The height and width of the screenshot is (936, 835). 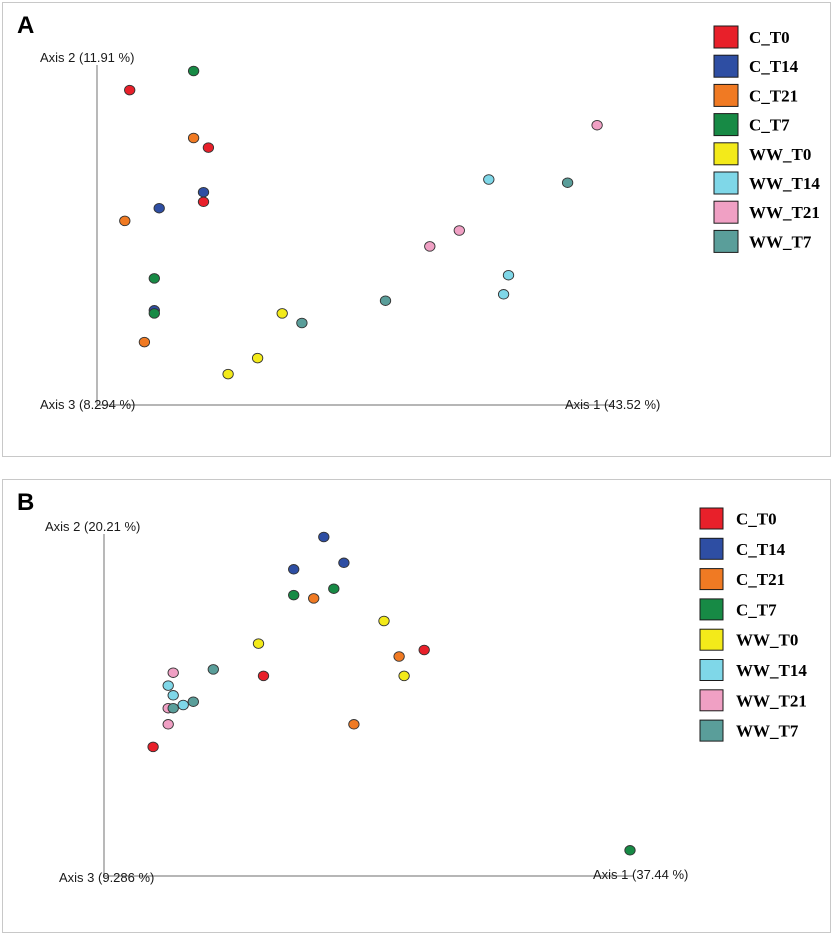 I want to click on panel-label-b: B, so click(x=25, y=502).